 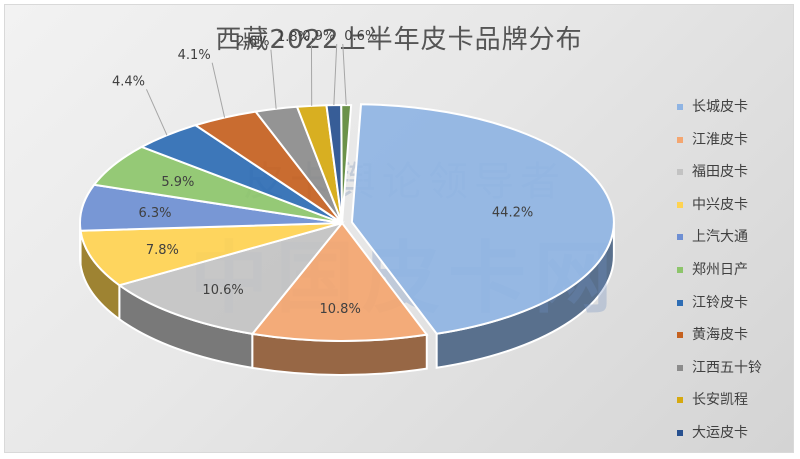 What do you see at coordinates (720, 237) in the screenshot?
I see `legend-label: 上汽大通` at bounding box center [720, 237].